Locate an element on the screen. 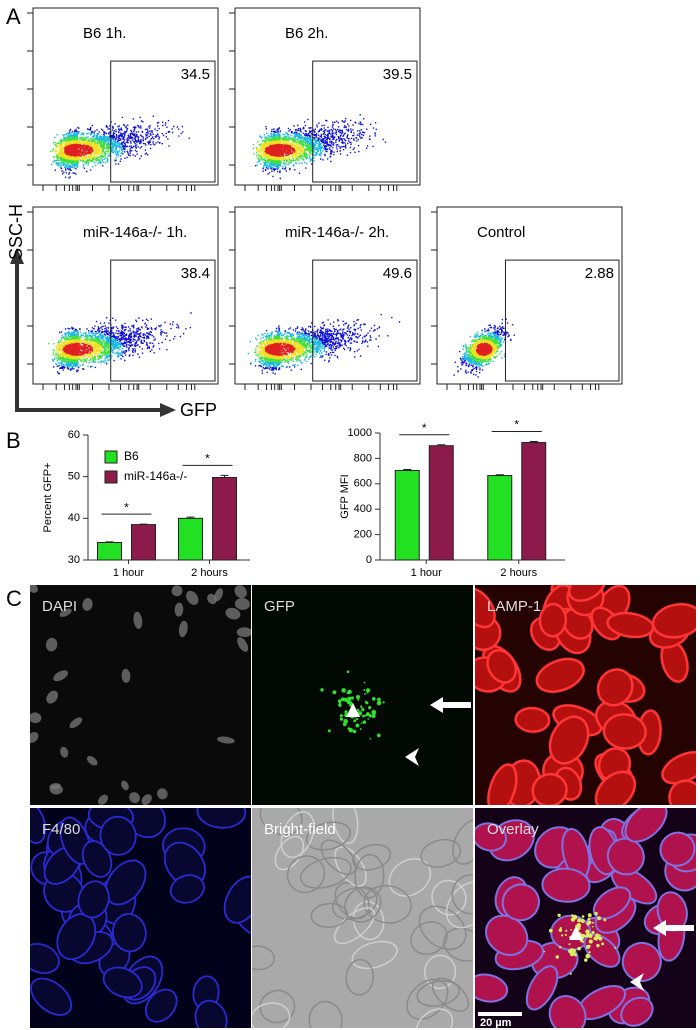 The width and height of the screenshot is (700, 1030). micrograph: F4/80 is located at coordinates (140, 918).